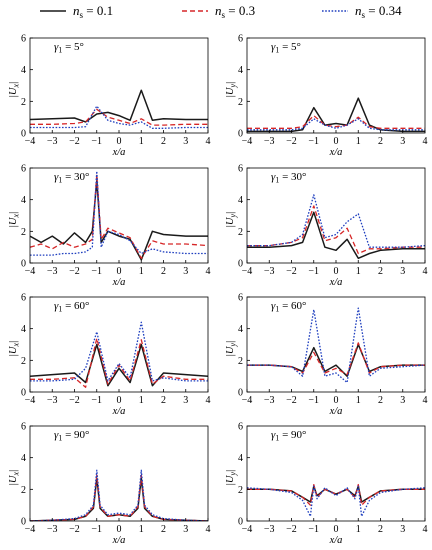  What do you see at coordinates (71, 436) in the screenshot?
I see `panel-annotation: γ1 = 90°` at bounding box center [71, 436].